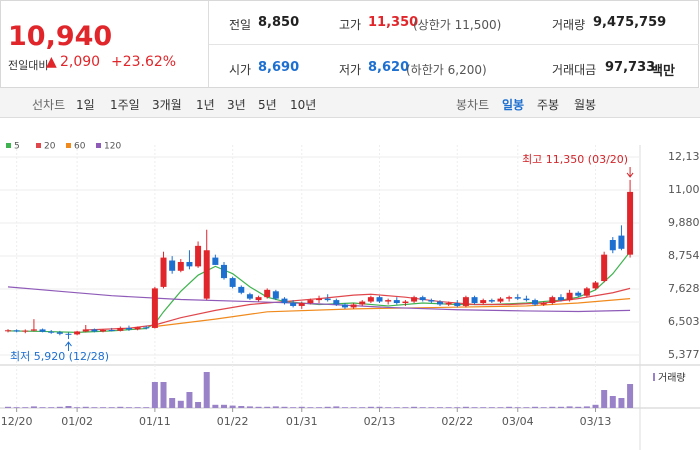 Image resolution: width=700 pixels, height=450 pixels. What do you see at coordinates (684, 288) in the screenshot?
I see `y-tick-label: 7,628` at bounding box center [684, 288].